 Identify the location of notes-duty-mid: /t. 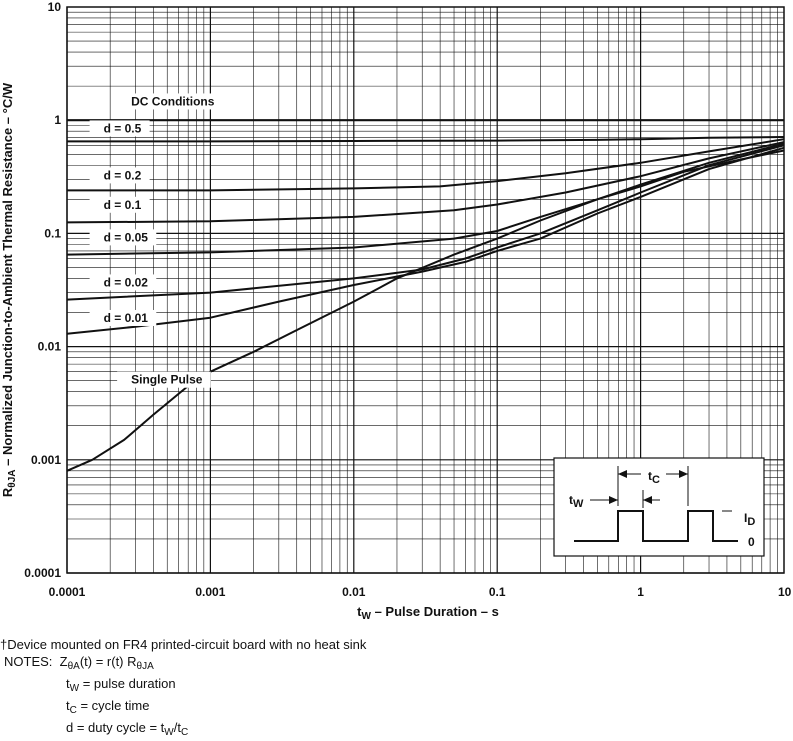
(177, 727).